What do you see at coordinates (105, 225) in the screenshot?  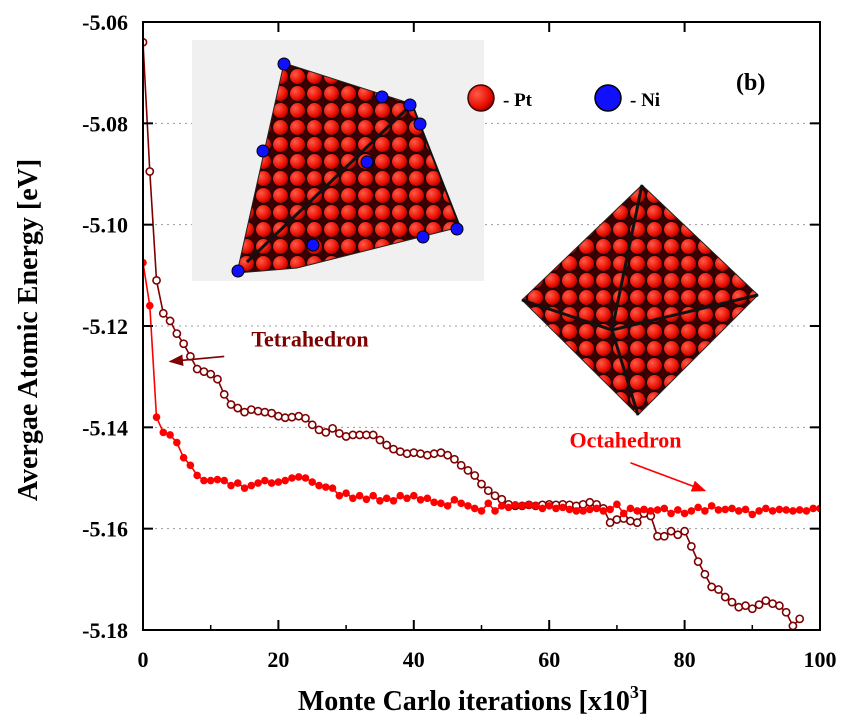 I see `y-tick-label-2: -5.10` at bounding box center [105, 225].